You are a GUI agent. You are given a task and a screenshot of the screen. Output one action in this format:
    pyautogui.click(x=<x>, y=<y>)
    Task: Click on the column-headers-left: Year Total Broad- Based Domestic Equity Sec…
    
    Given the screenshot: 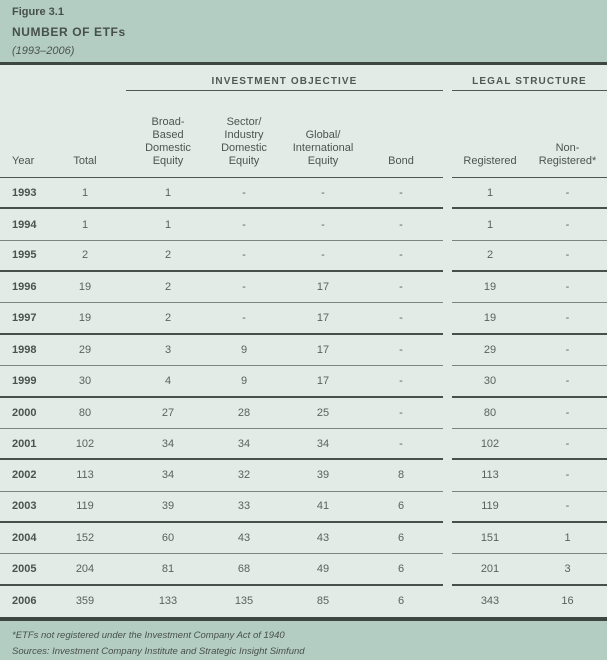 What is the action you would take?
    pyautogui.click(x=221, y=134)
    